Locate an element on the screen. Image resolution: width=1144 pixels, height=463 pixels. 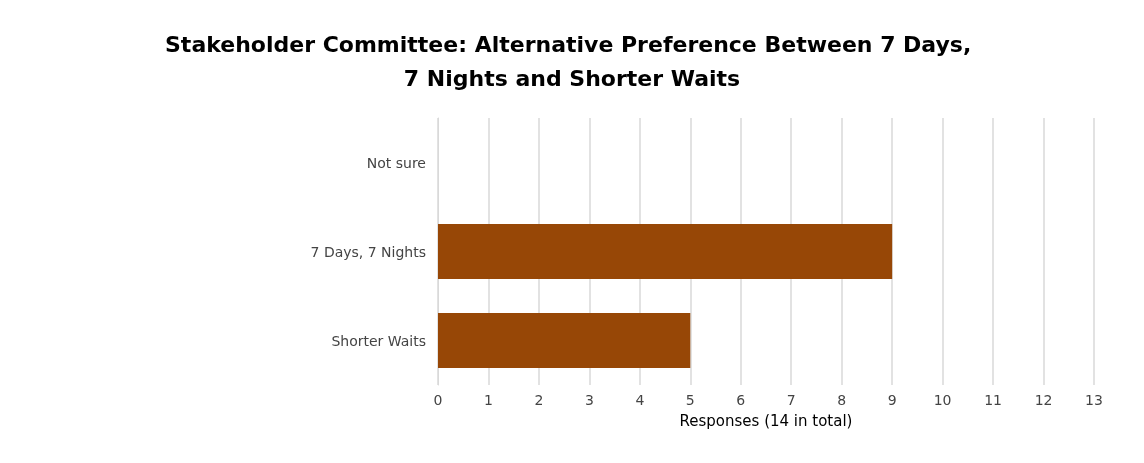
x-tick-label: 13 is located at coordinates (1094, 400).